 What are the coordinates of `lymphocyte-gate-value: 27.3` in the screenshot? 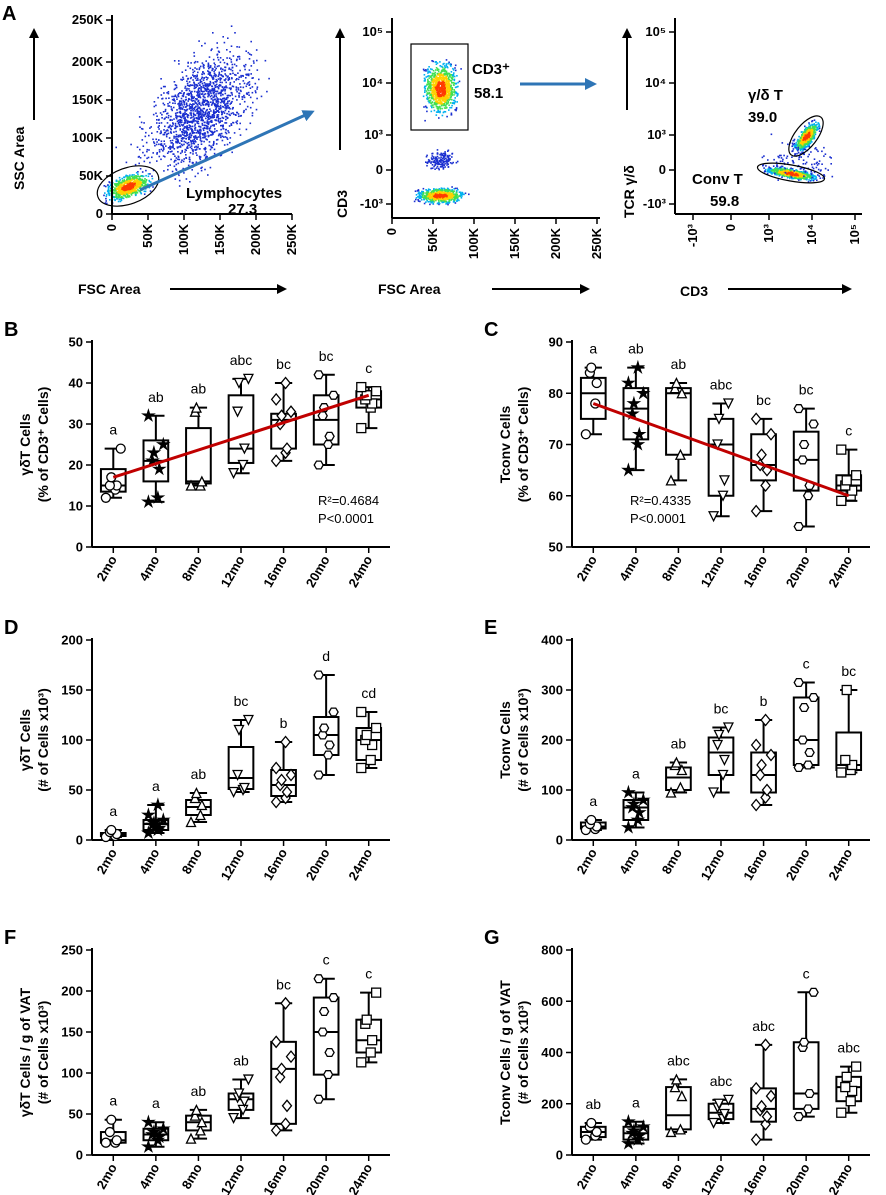 It's located at (242, 209).